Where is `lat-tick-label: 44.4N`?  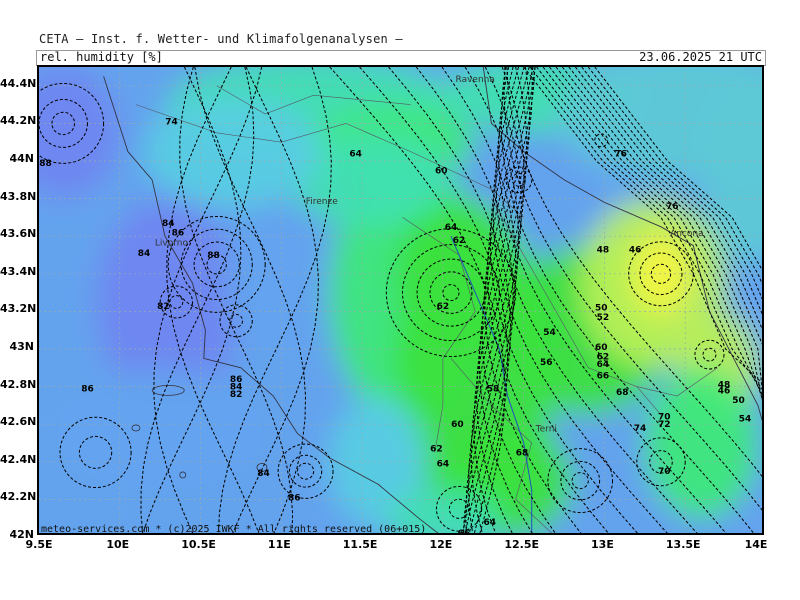 lat-tick-label: 44.4N is located at coordinates (18, 83).